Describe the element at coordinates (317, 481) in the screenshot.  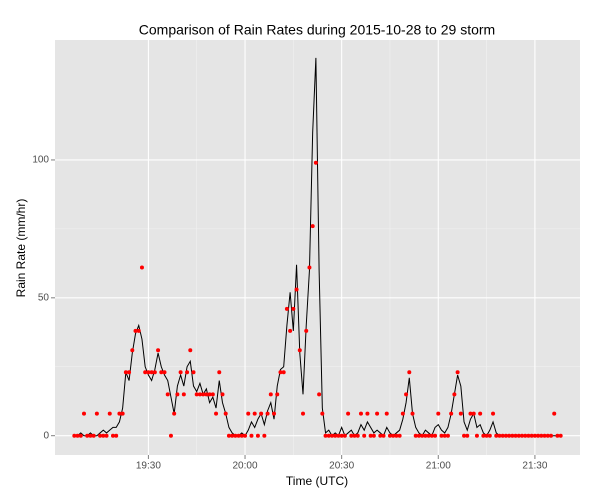
I see `x-axis-title: Time (UTC)` at that location.